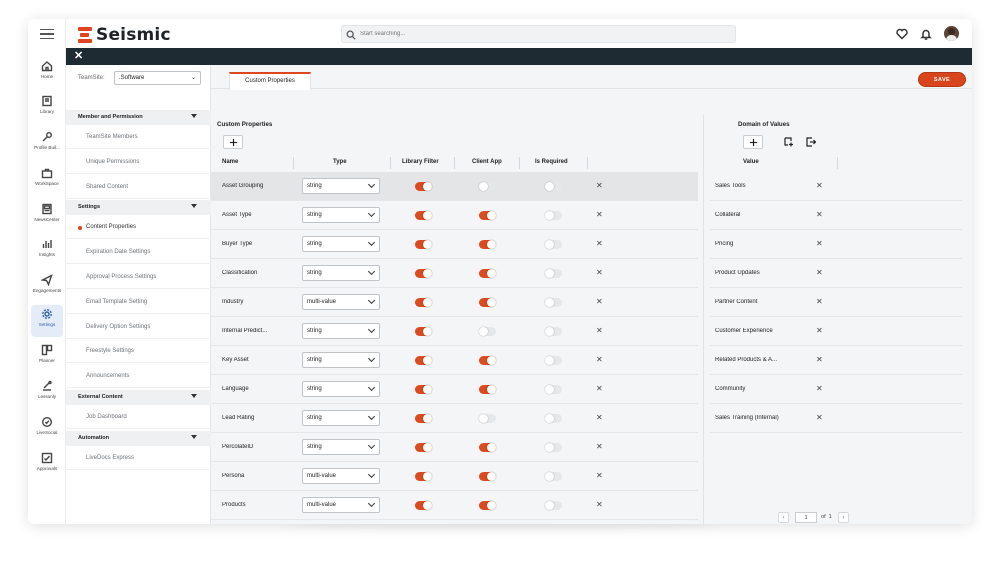 The height and width of the screenshot is (562, 1000). I want to click on value-row: Community ✕, so click(836, 389).